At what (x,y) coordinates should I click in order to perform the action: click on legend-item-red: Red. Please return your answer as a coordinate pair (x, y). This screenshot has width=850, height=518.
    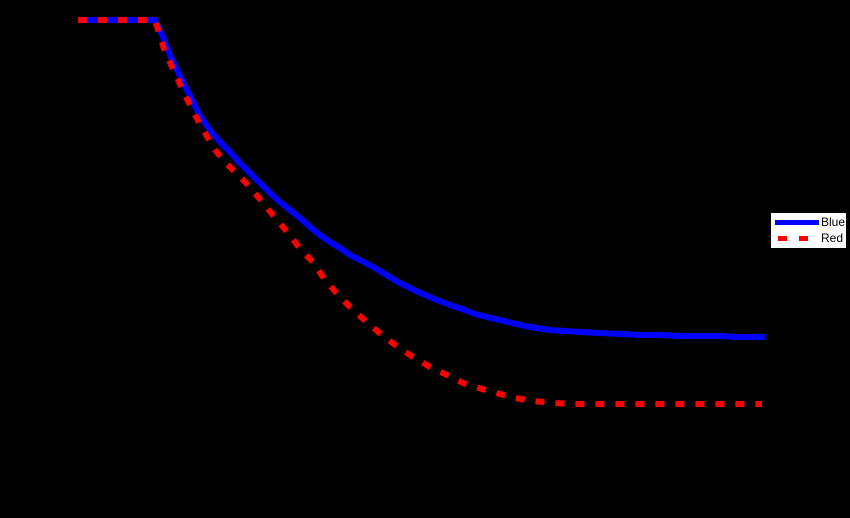
    Looking at the image, I should click on (809, 238).